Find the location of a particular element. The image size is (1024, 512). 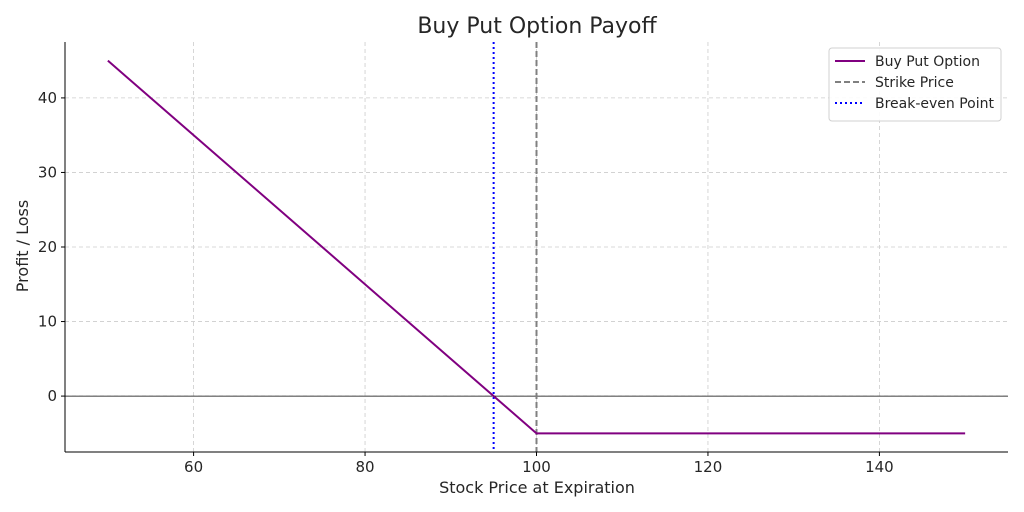

y-axis-label: Profit / Loss is located at coordinates (22, 246).